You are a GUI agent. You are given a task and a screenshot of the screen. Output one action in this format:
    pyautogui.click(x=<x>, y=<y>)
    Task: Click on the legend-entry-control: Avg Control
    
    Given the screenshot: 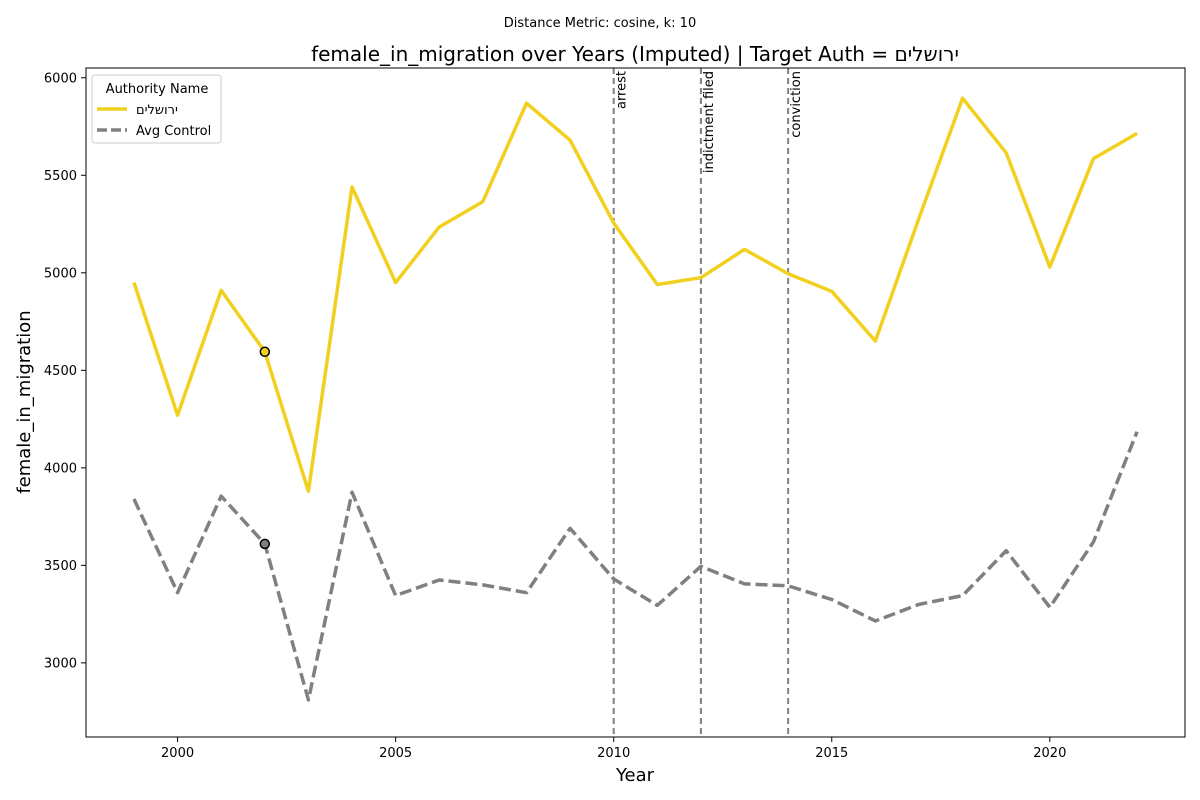 What is the action you would take?
    pyautogui.click(x=173, y=131)
    